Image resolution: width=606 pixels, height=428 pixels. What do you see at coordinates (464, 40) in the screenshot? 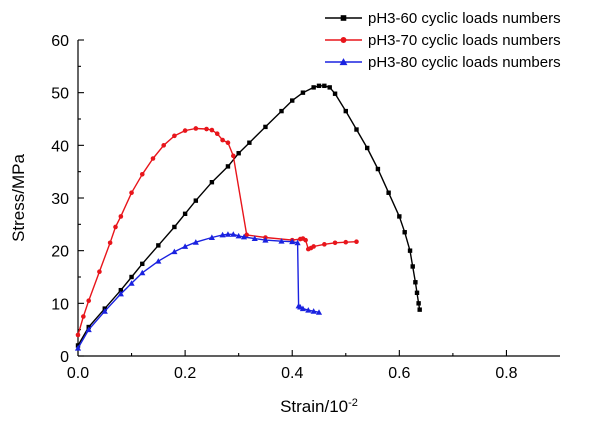
I see `legend-label: pH3-70 cyclic loads numbers` at bounding box center [464, 40].